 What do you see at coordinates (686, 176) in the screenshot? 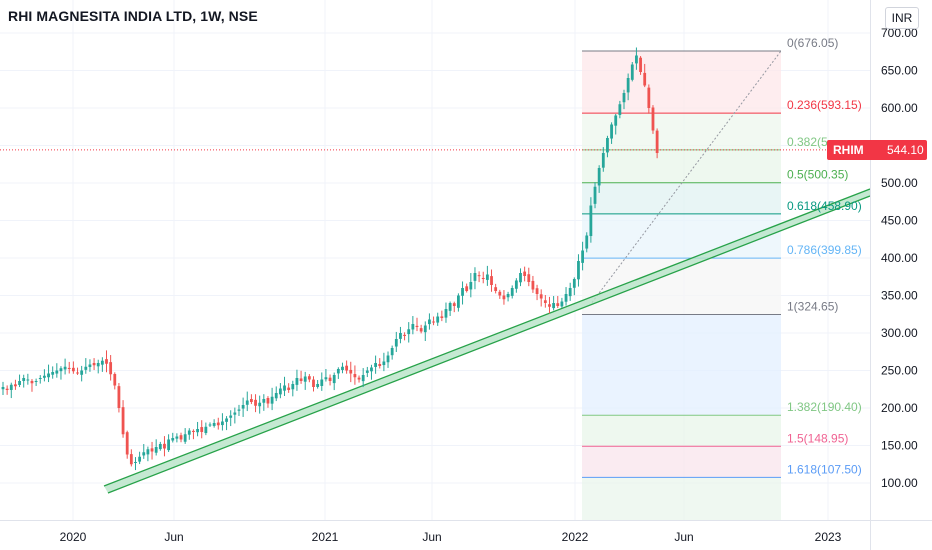
I see `fib-diagonal` at bounding box center [686, 176].